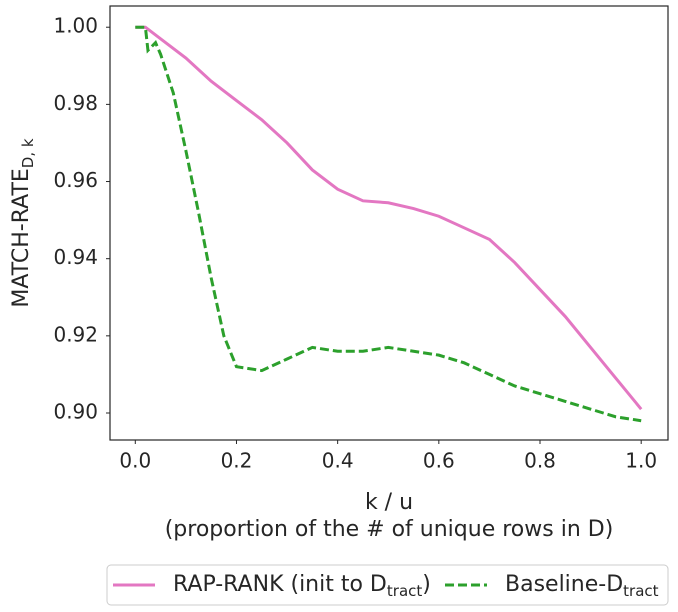 The width and height of the screenshot is (678, 612). What do you see at coordinates (280, 584) in the screenshot?
I see `legend-text: RAP-RANK (init to D` at bounding box center [280, 584].